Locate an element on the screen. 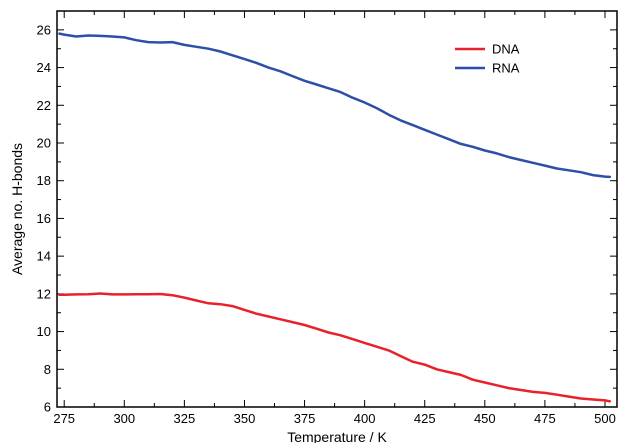 This screenshot has height=443, width=622. x-axis-title: Temperature / K is located at coordinates (337, 436).